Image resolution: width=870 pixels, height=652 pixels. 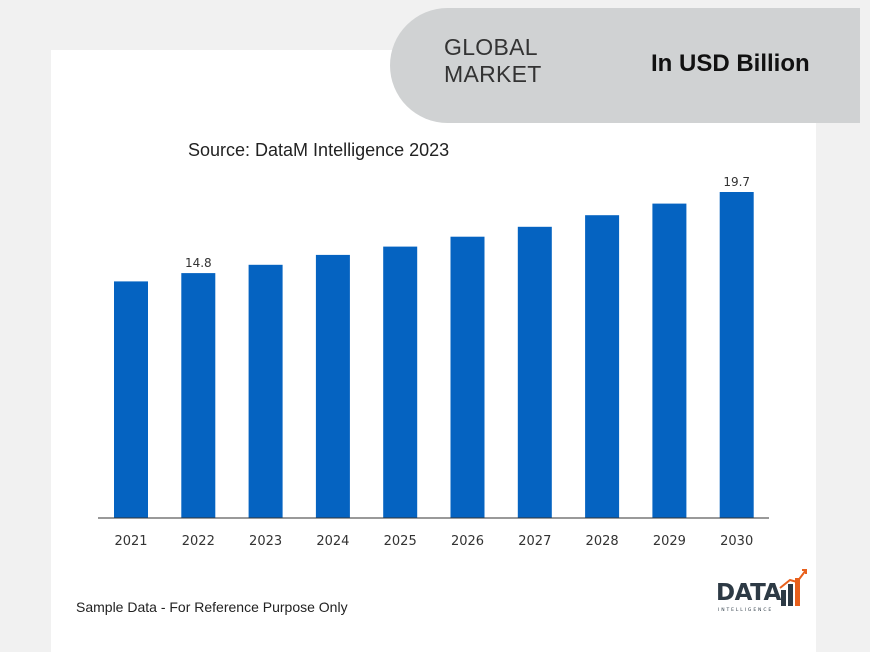 What do you see at coordinates (332, 386) in the screenshot?
I see `bar-2024` at bounding box center [332, 386].